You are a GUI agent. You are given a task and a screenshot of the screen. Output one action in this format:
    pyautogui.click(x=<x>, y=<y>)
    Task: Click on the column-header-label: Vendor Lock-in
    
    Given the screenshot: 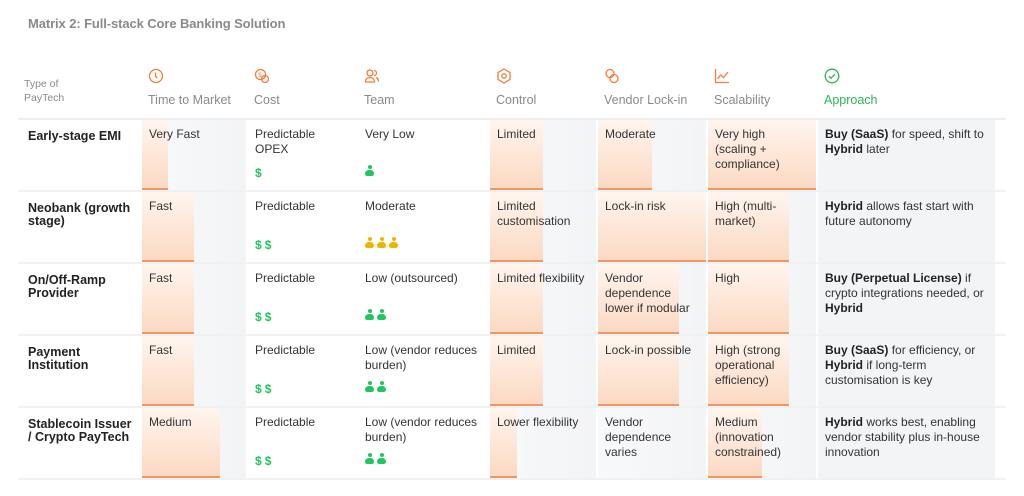 What is the action you would take?
    pyautogui.click(x=646, y=100)
    